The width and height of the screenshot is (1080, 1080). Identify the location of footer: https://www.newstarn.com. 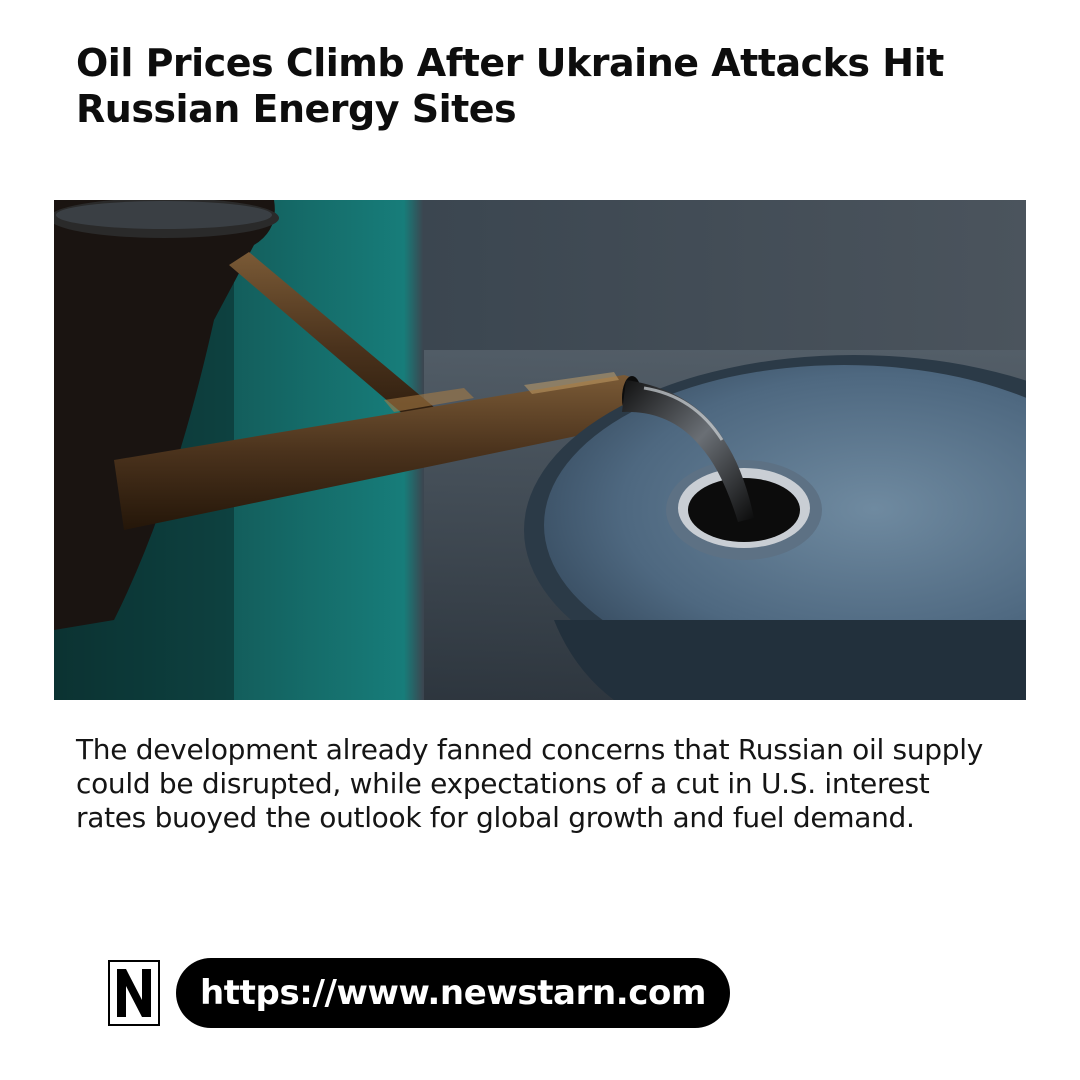
(419, 993).